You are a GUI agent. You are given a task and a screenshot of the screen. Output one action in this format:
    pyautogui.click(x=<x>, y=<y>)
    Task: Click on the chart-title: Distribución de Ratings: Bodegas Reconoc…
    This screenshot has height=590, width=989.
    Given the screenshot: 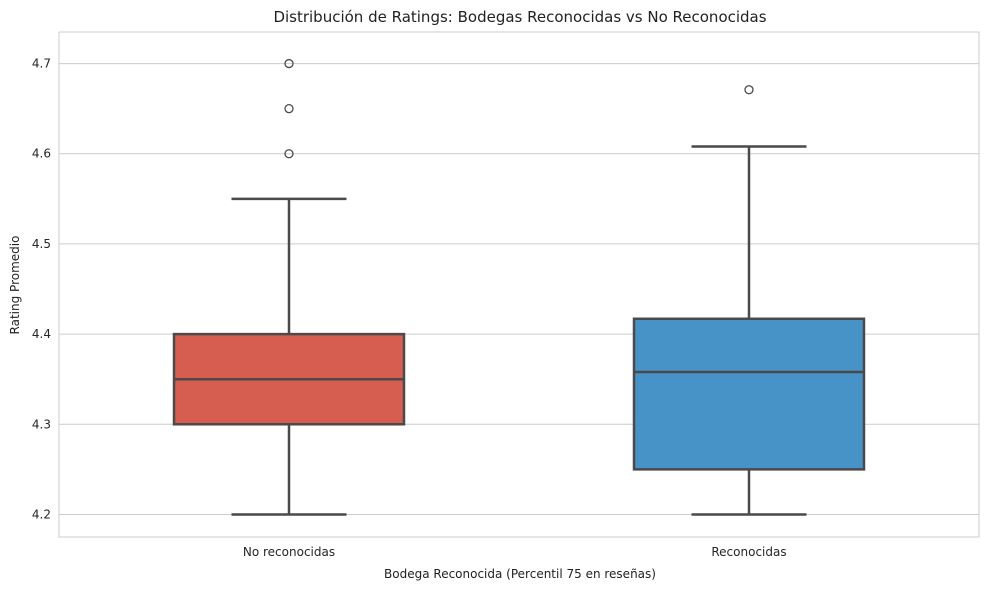 What is the action you would take?
    pyautogui.click(x=519, y=17)
    